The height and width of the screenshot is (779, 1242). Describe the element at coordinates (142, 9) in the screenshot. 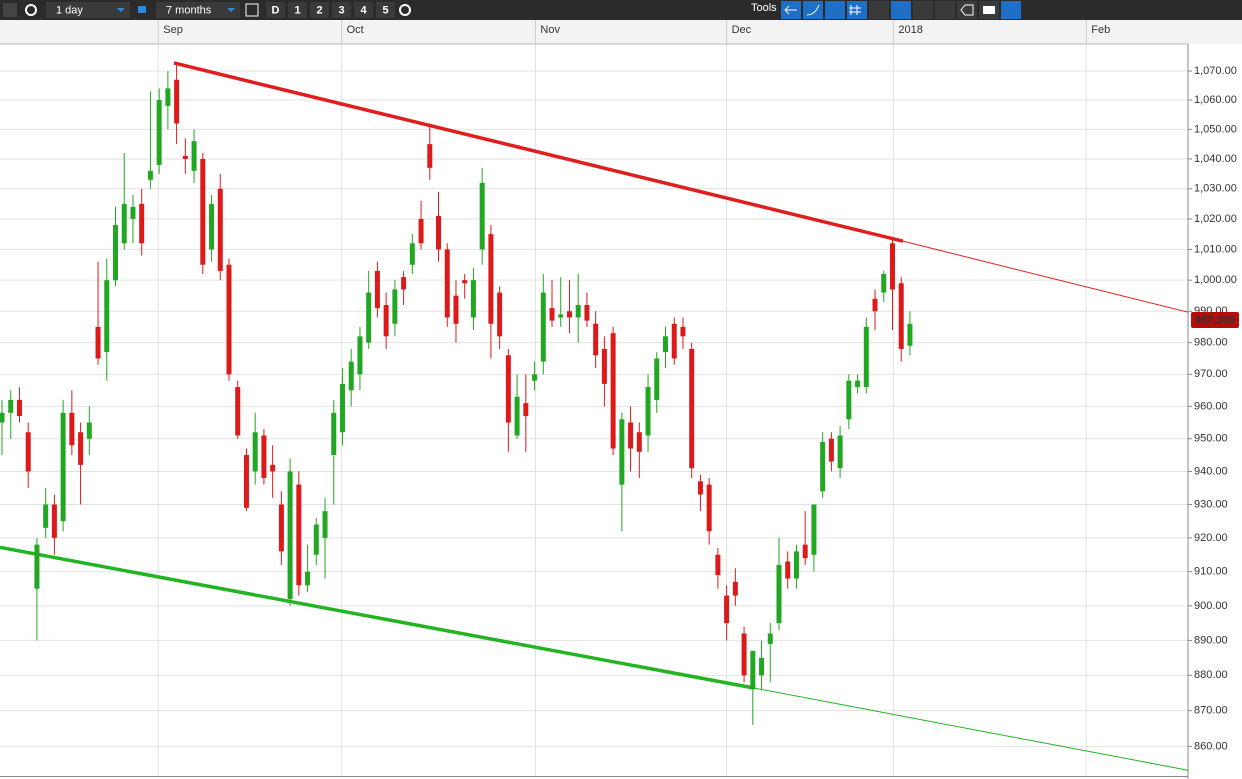

I see `lock-icon` at that location.